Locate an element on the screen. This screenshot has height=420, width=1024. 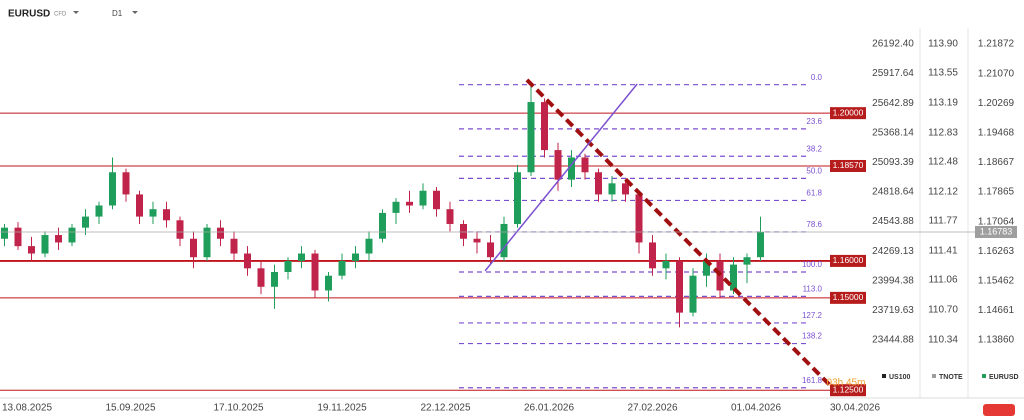
fib-label: 78.6 is located at coordinates (814, 224).